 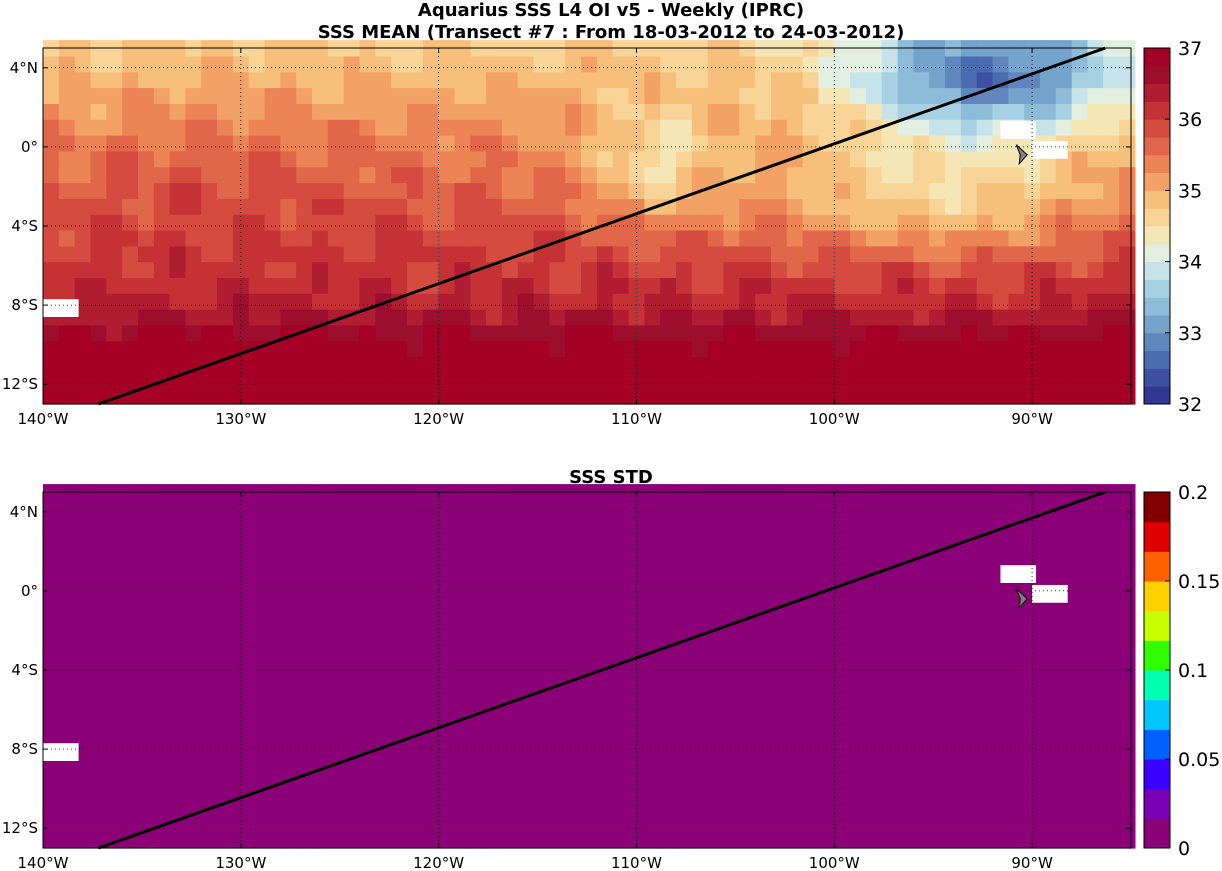 I want to click on colorbar-segment, so click(x=1157, y=685).